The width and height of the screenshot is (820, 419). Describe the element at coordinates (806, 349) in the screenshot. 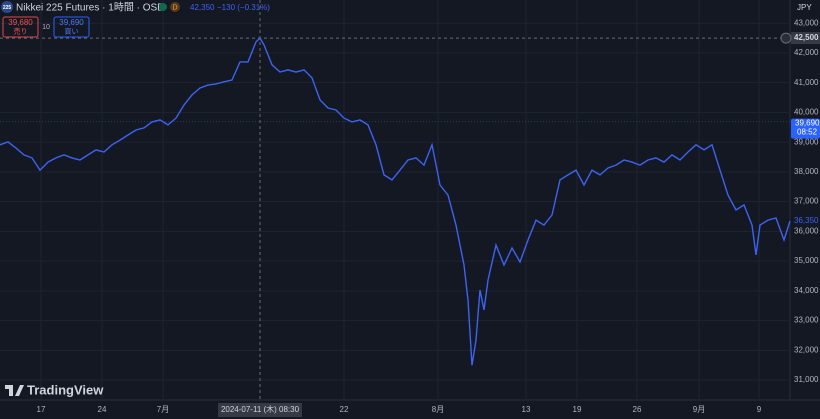

I see `y-tick-label: 32,000` at that location.